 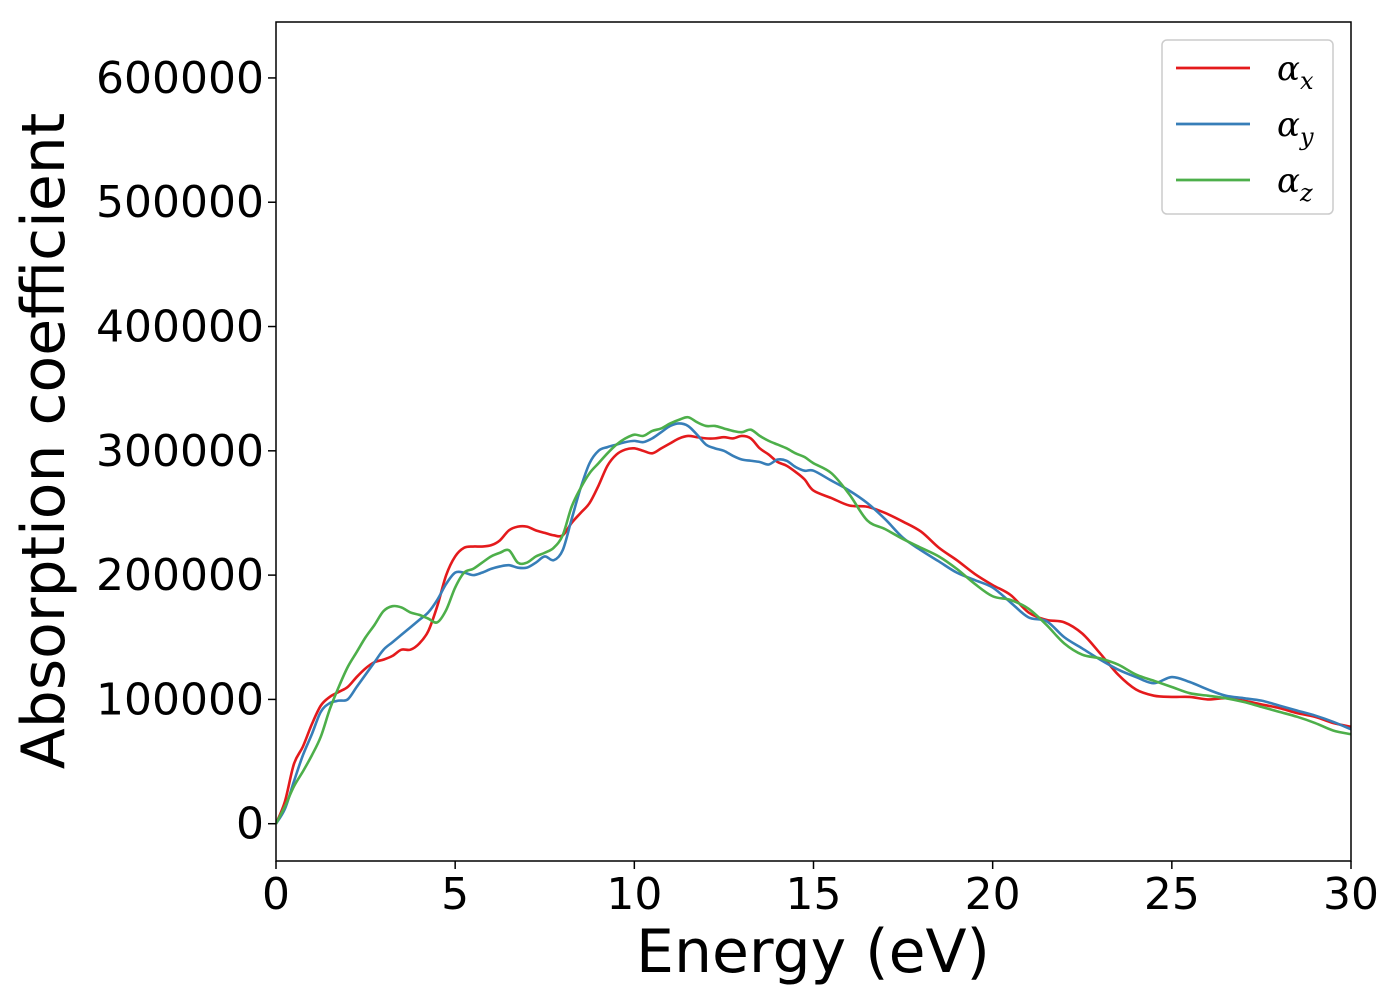 What do you see at coordinates (993, 894) in the screenshot?
I see `x-tick-label: 20` at bounding box center [993, 894].